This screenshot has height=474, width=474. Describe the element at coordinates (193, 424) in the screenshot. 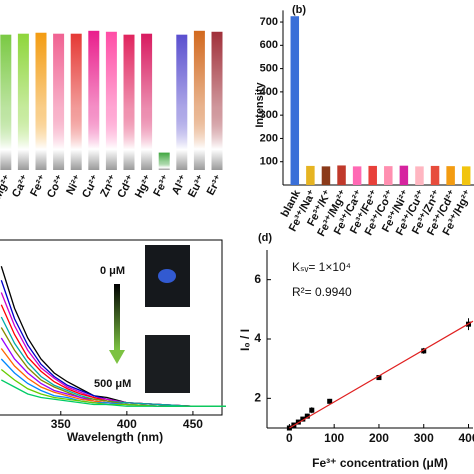

I see `x-tick-label: 450` at that location.